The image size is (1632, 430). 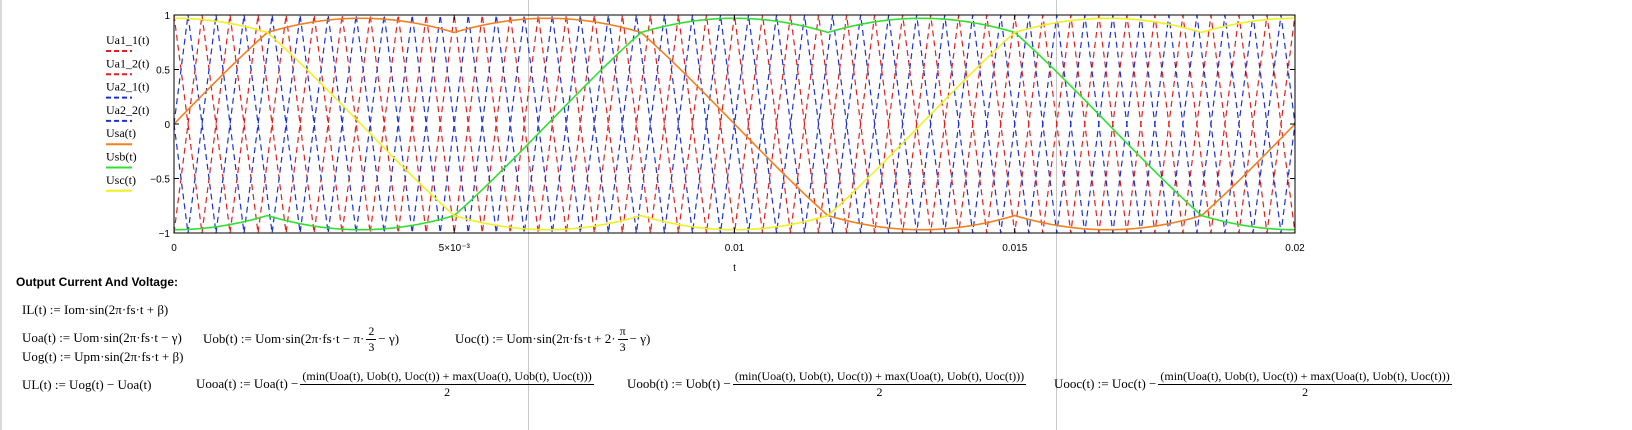 I want to click on y-tick-label: 1, so click(x=167, y=16).